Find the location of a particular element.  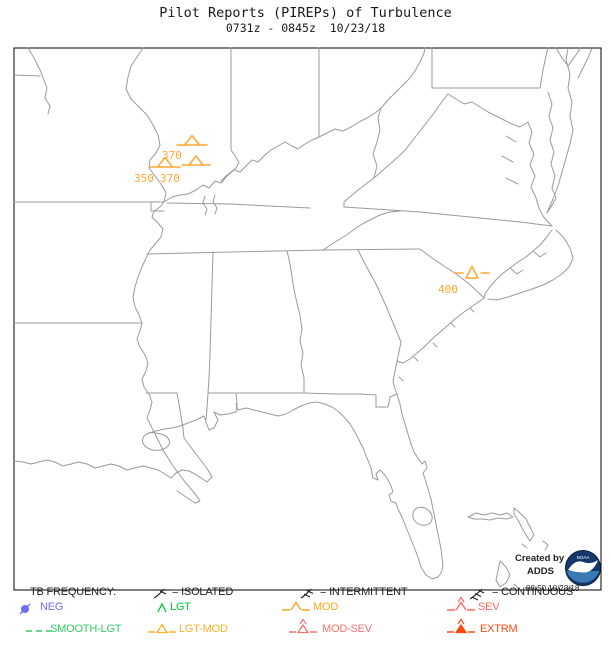

continuous-label: = CONTINUOUS is located at coordinates (533, 592).